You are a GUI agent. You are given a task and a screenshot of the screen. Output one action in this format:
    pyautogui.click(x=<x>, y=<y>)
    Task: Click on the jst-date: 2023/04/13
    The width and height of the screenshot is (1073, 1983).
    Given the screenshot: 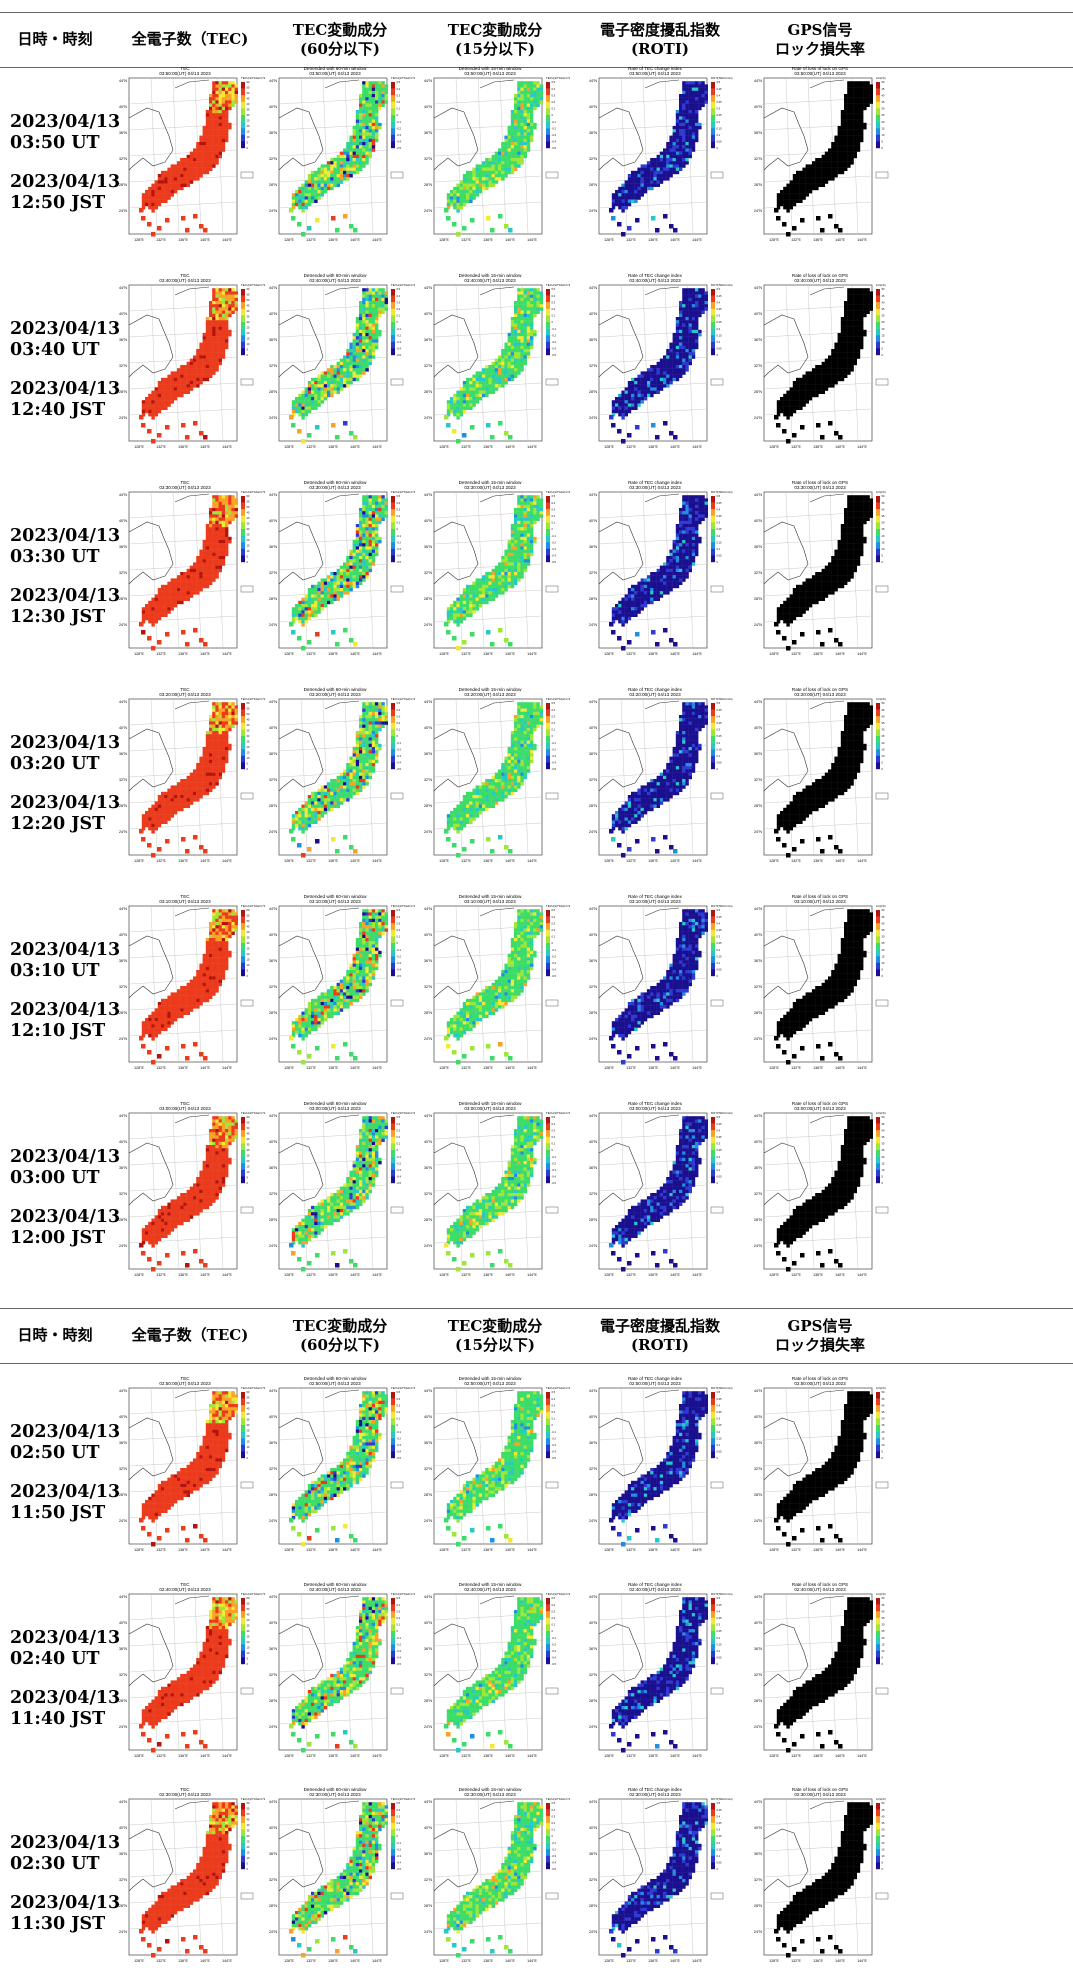 What is the action you would take?
    pyautogui.click(x=65, y=596)
    